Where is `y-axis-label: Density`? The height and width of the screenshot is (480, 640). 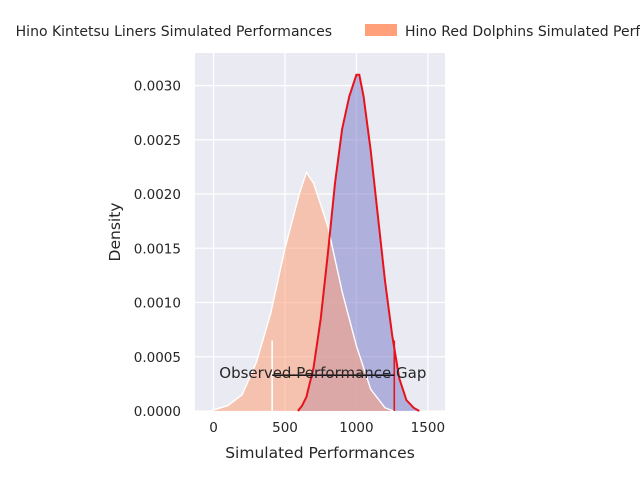
y-axis-label: Density is located at coordinates (115, 232).